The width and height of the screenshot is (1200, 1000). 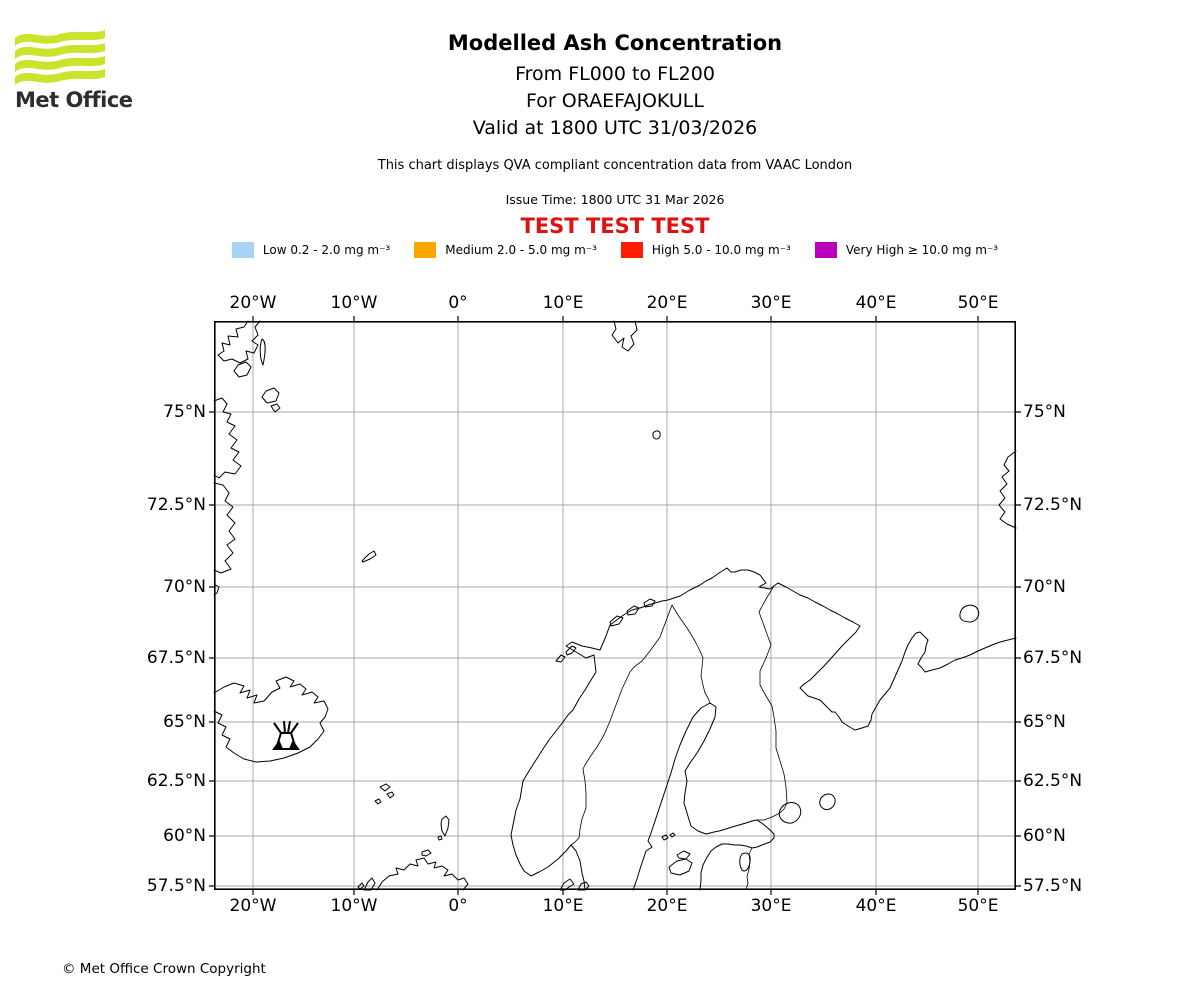 What do you see at coordinates (679, 738) in the screenshot?
I see `country-borders` at bounding box center [679, 738].